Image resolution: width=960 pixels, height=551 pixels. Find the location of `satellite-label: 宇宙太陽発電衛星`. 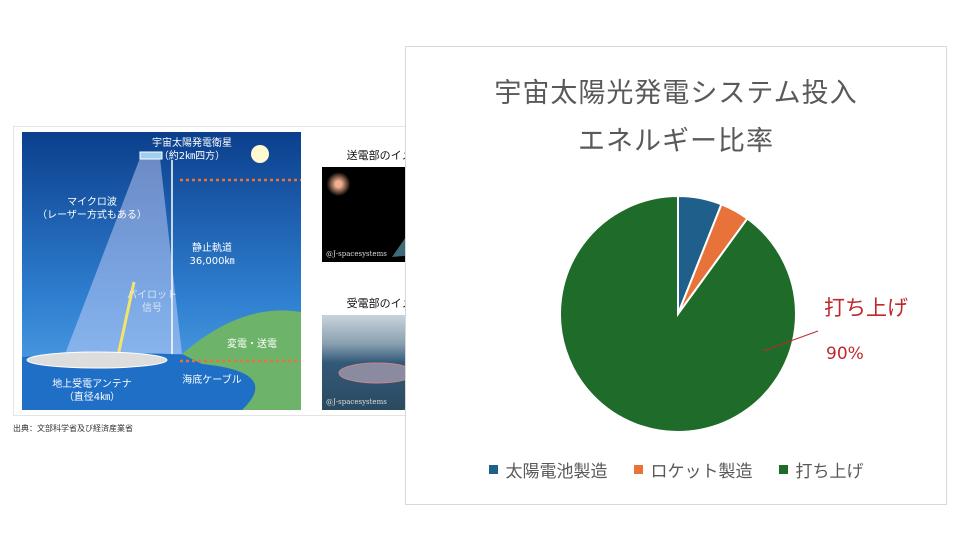

satellite-label: 宇宙太陽発電衛星 is located at coordinates (192, 143).